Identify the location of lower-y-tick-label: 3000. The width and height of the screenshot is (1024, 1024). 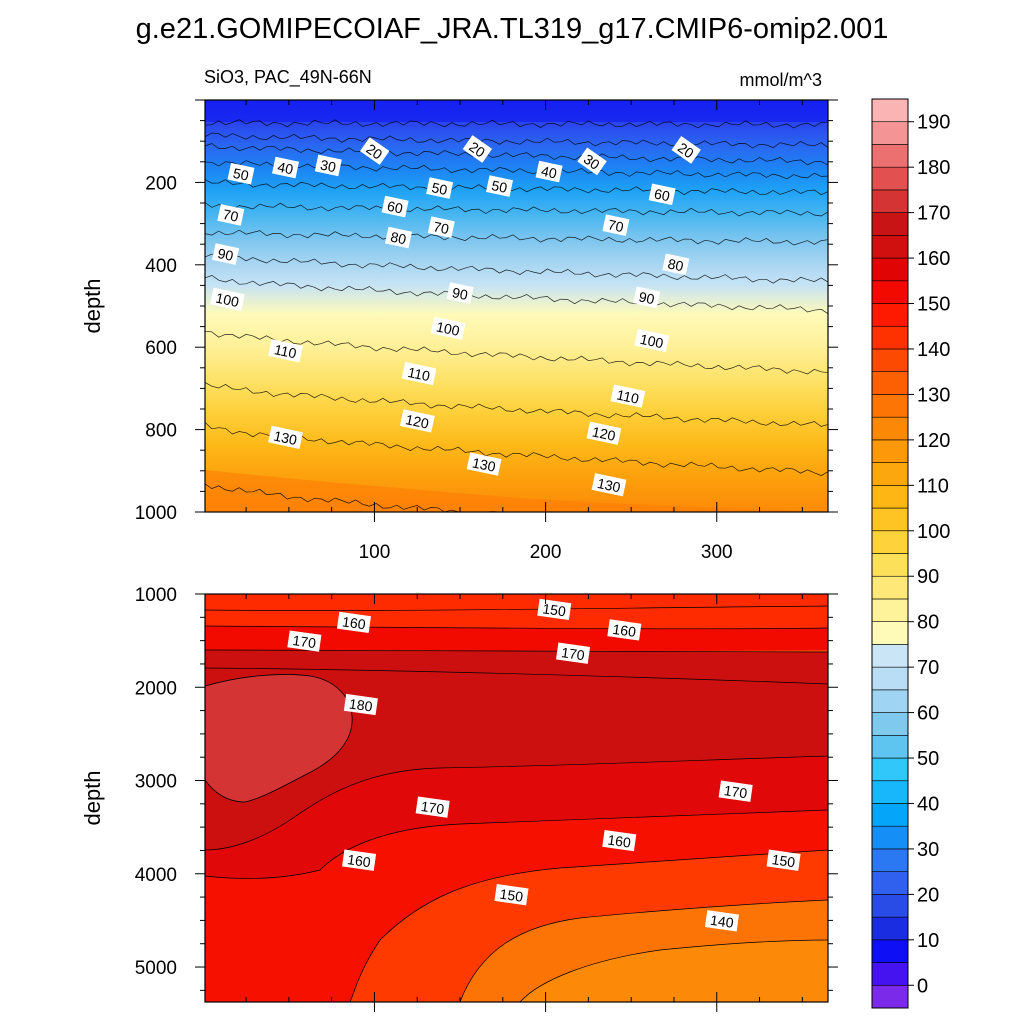
(156, 782).